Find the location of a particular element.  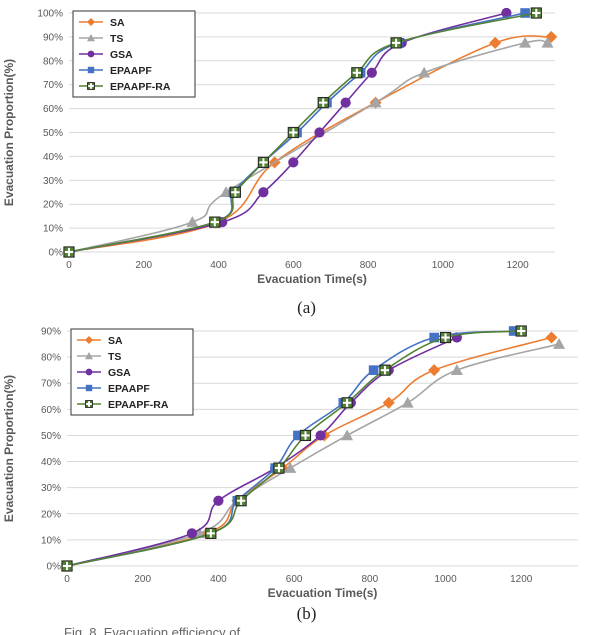

chart-a-legend-label-epaapf: EPAAPF is located at coordinates (131, 71).